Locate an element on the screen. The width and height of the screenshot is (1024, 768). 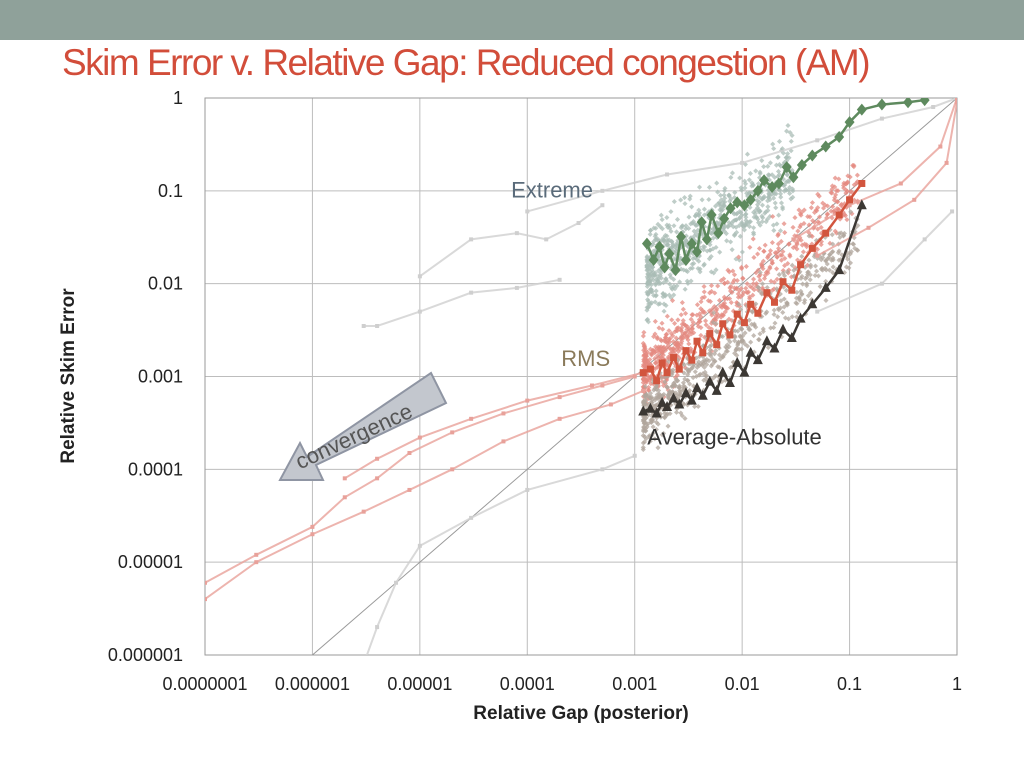
x-tick-label: 0.00001 is located at coordinates (419, 684).